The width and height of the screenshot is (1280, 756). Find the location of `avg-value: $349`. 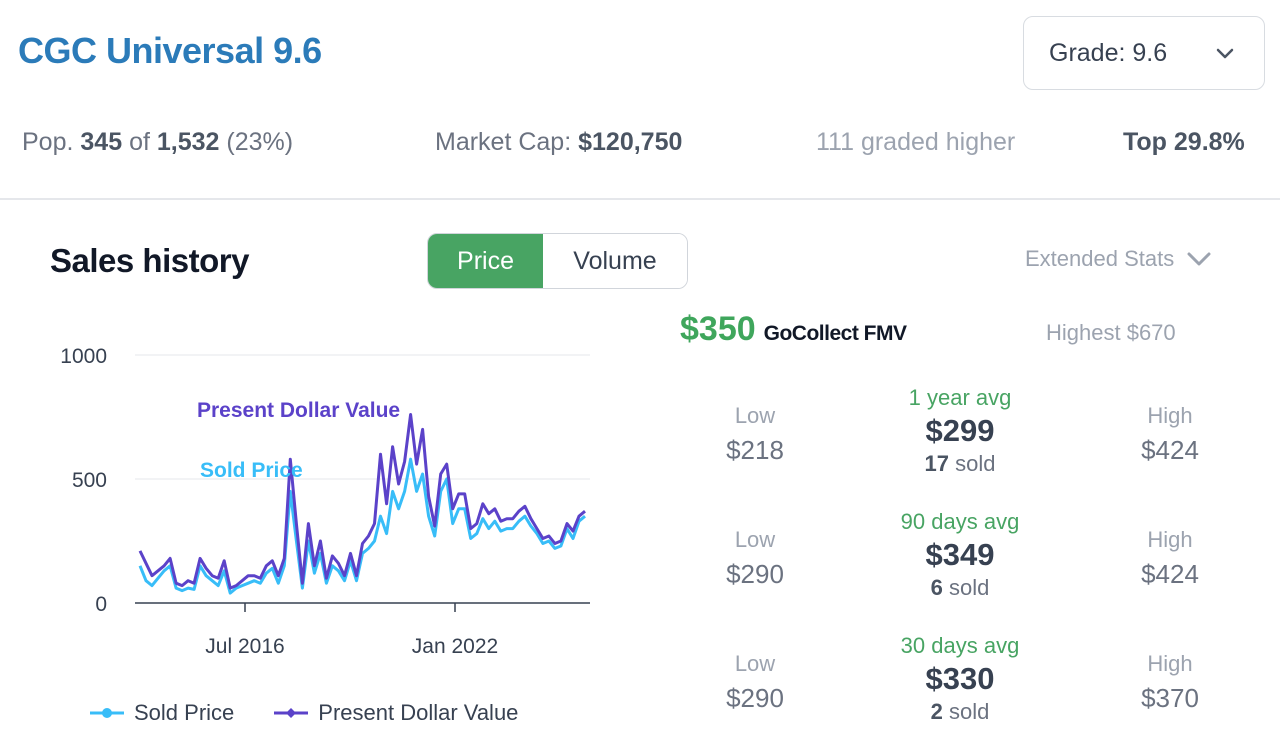

avg-value: $349 is located at coordinates (960, 554).